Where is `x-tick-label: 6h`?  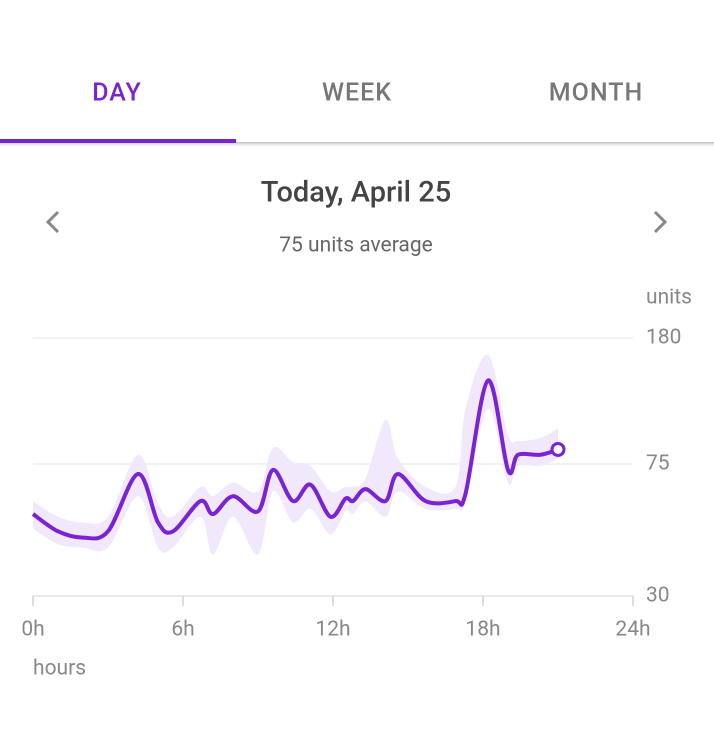
x-tick-label: 6h is located at coordinates (182, 630).